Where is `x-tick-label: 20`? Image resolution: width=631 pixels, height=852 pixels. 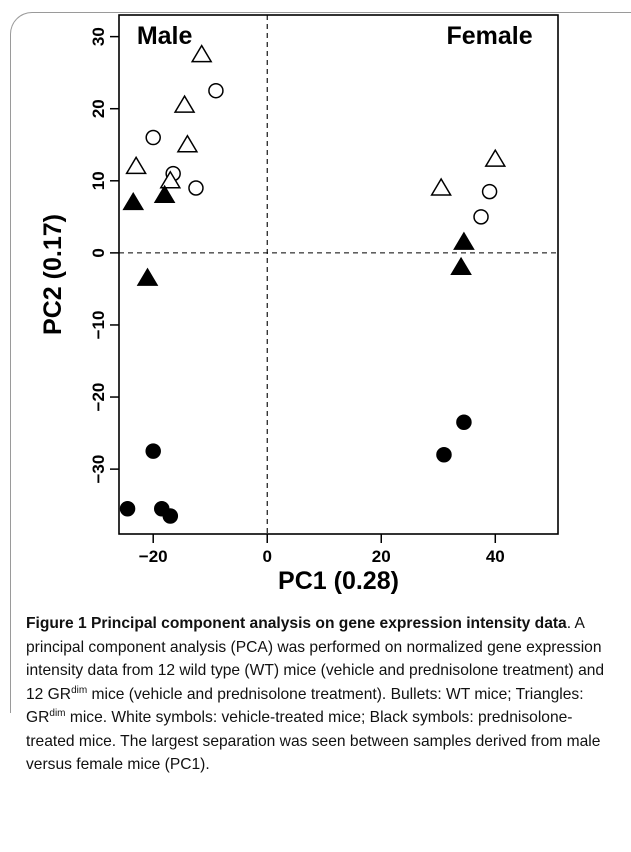
x-tick-label: 20 is located at coordinates (381, 556).